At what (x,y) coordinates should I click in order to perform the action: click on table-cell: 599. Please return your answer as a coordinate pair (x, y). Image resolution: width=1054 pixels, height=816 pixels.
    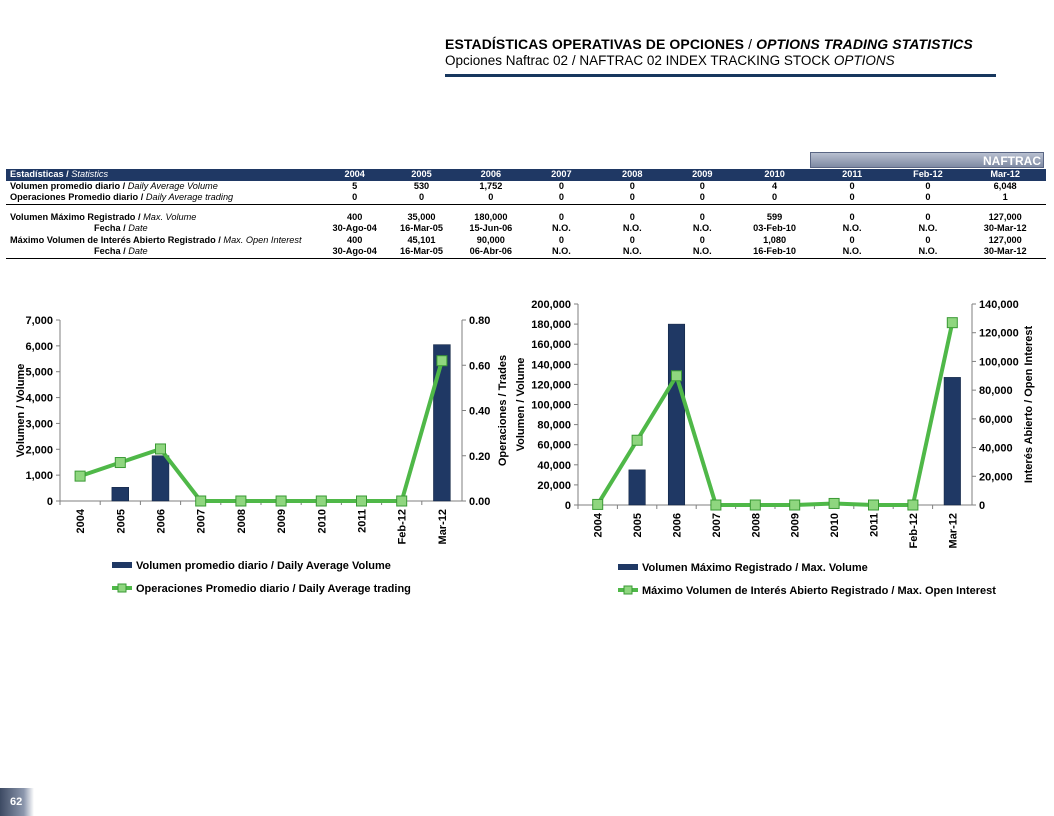
    Looking at the image, I should click on (774, 216).